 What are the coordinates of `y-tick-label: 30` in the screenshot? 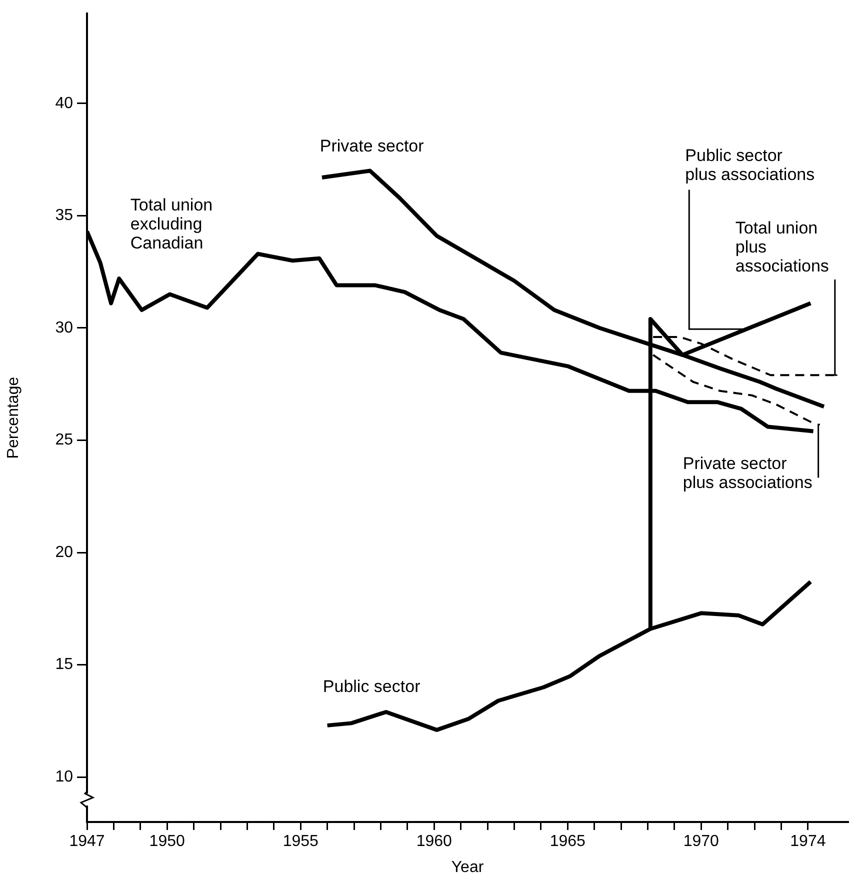 It's located at (64, 327).